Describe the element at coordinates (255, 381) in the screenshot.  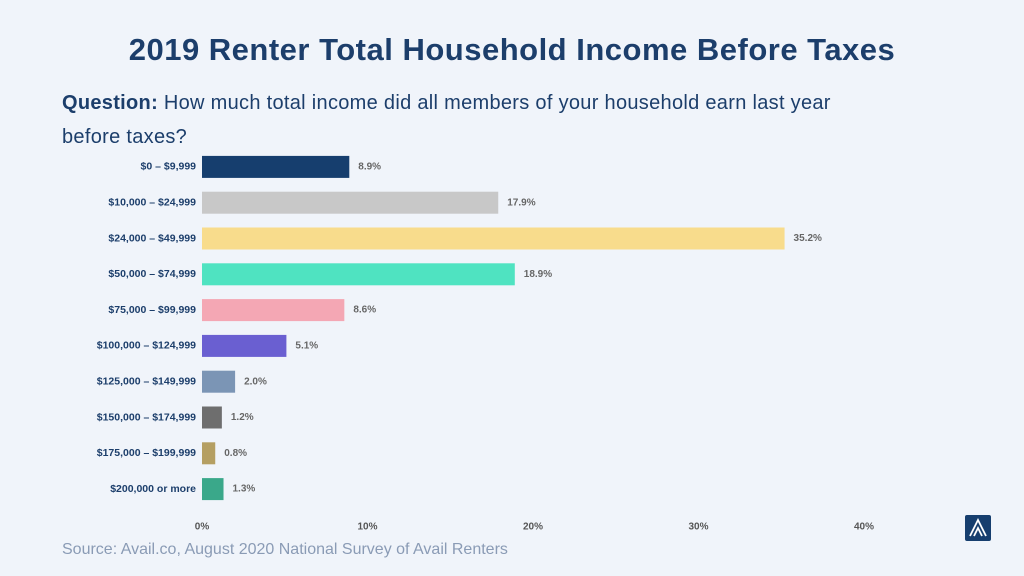
I see `value-label: 2.0%` at that location.